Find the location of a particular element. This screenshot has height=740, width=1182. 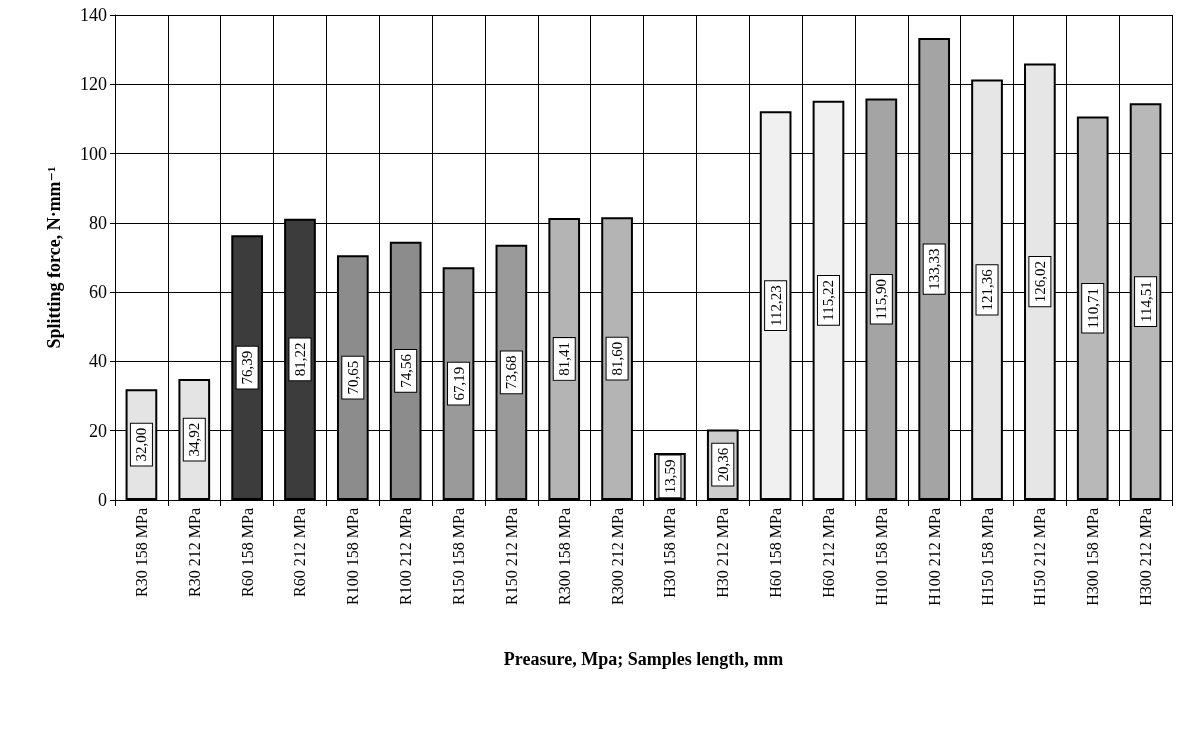

x-tick-label: H30 212 MPa is located at coordinates (723, 553).